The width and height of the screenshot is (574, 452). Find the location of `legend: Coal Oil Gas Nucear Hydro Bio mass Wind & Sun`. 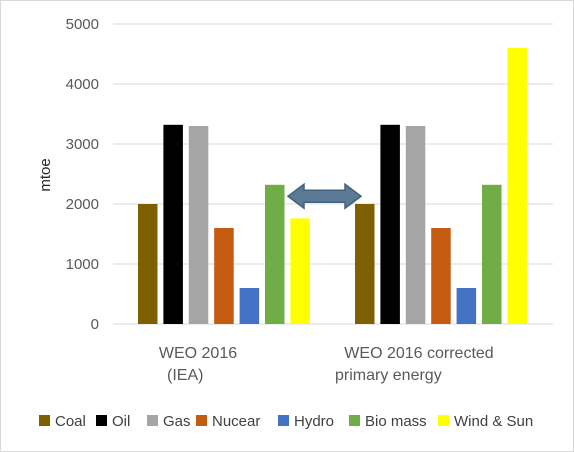

legend: Coal Oil Gas Nucear Hydro Bio mass Wind & Sun is located at coordinates (286, 421).